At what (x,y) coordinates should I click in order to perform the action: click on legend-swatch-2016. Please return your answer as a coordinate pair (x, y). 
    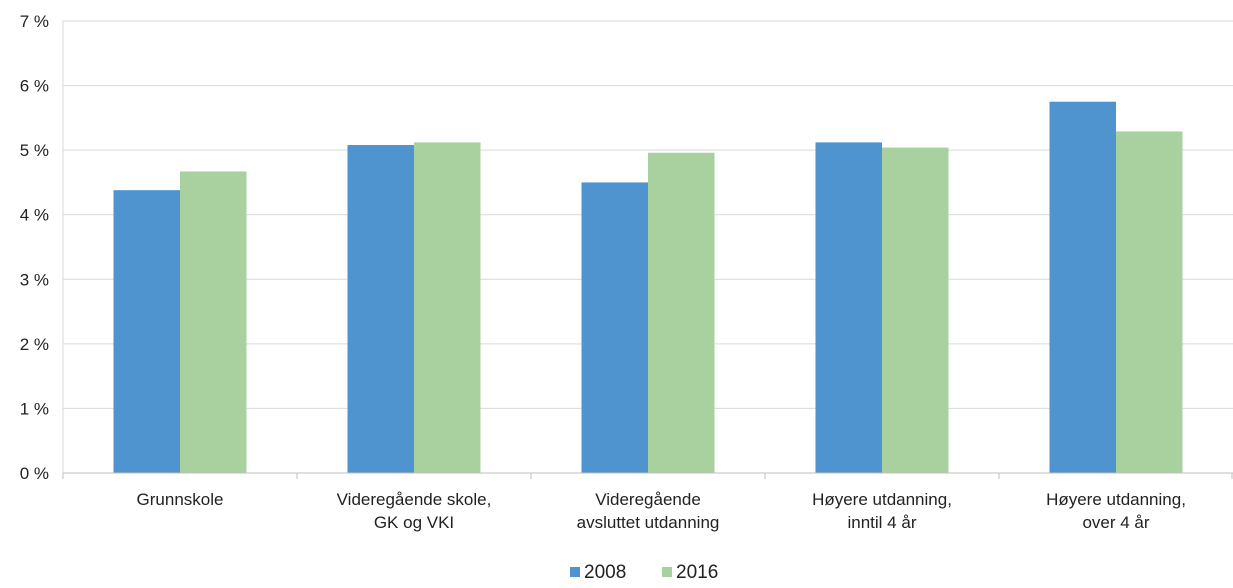
    Looking at the image, I should click on (667, 572).